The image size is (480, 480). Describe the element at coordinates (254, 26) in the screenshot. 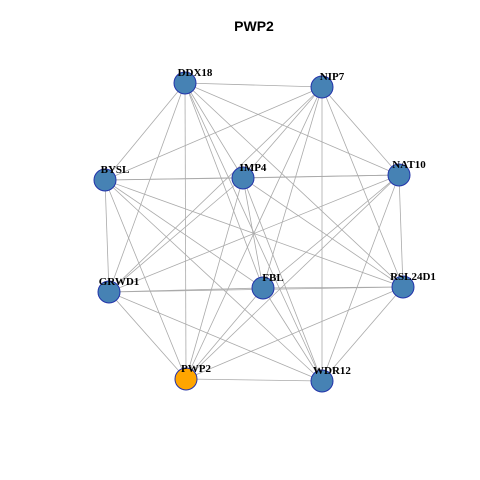

I see `diagram-title: PWP2` at that location.